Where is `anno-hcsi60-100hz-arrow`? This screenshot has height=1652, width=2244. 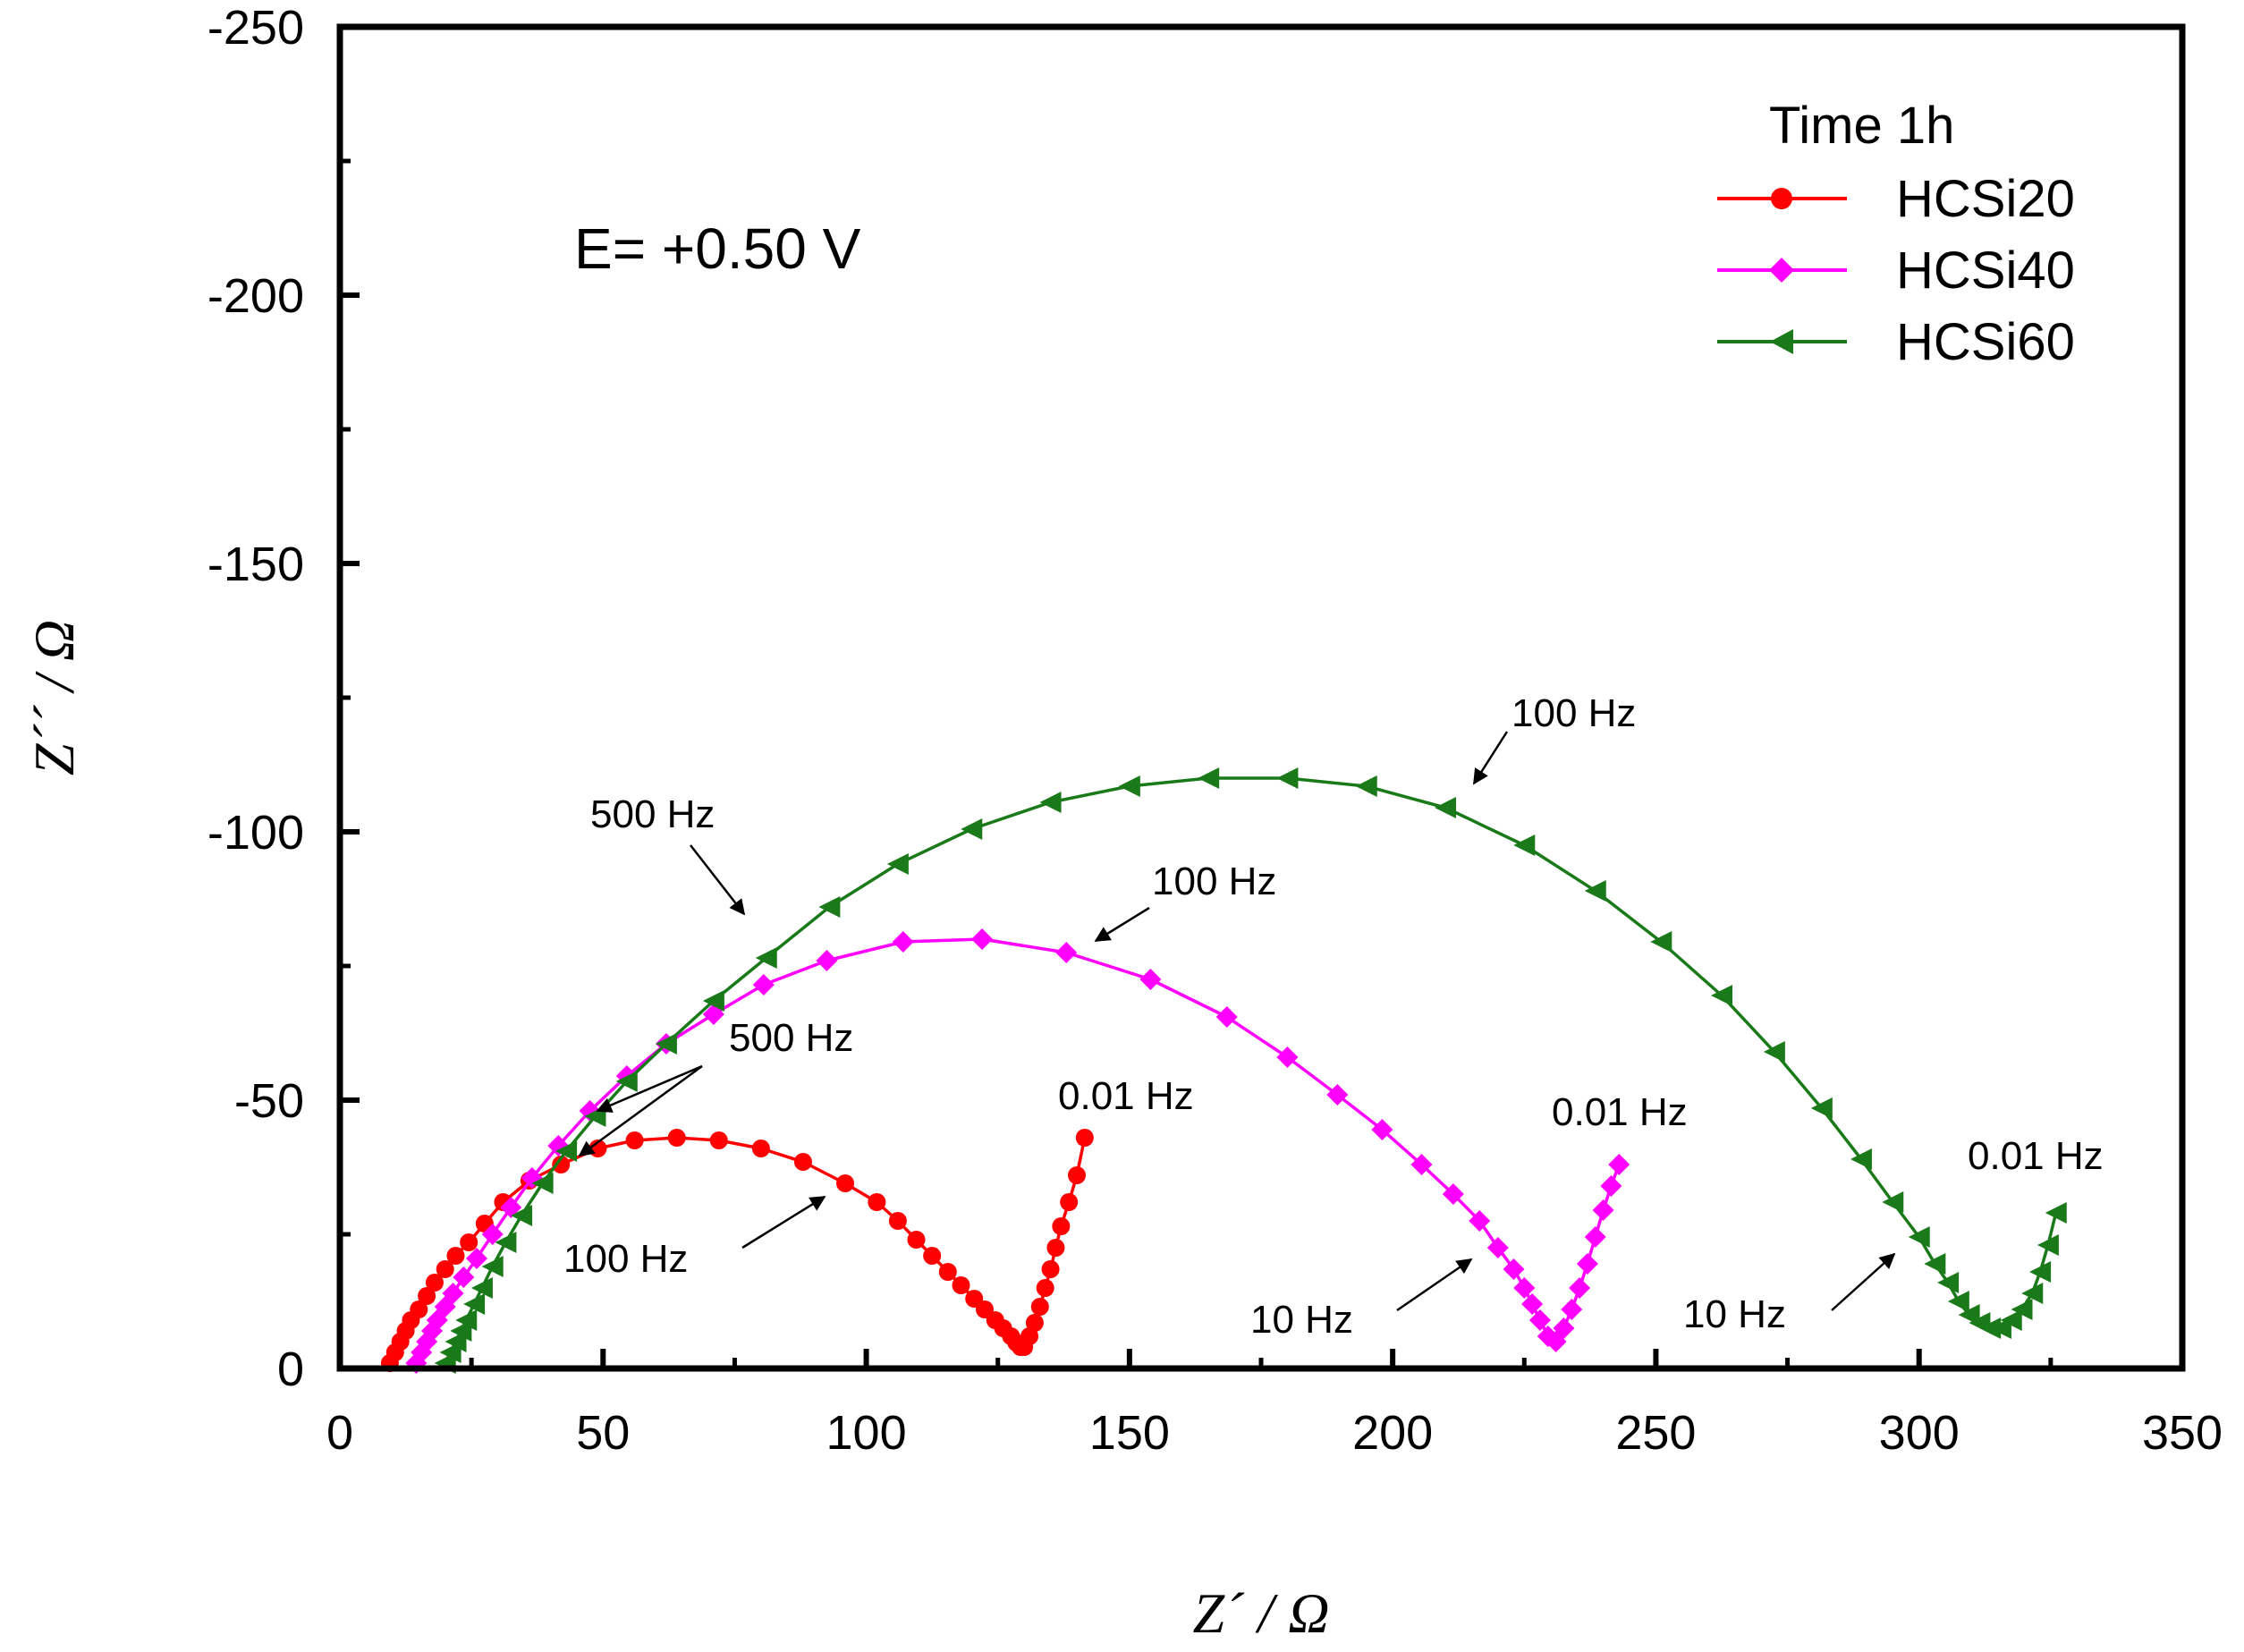 anno-hcsi60-100hz-arrow is located at coordinates (1491, 758).